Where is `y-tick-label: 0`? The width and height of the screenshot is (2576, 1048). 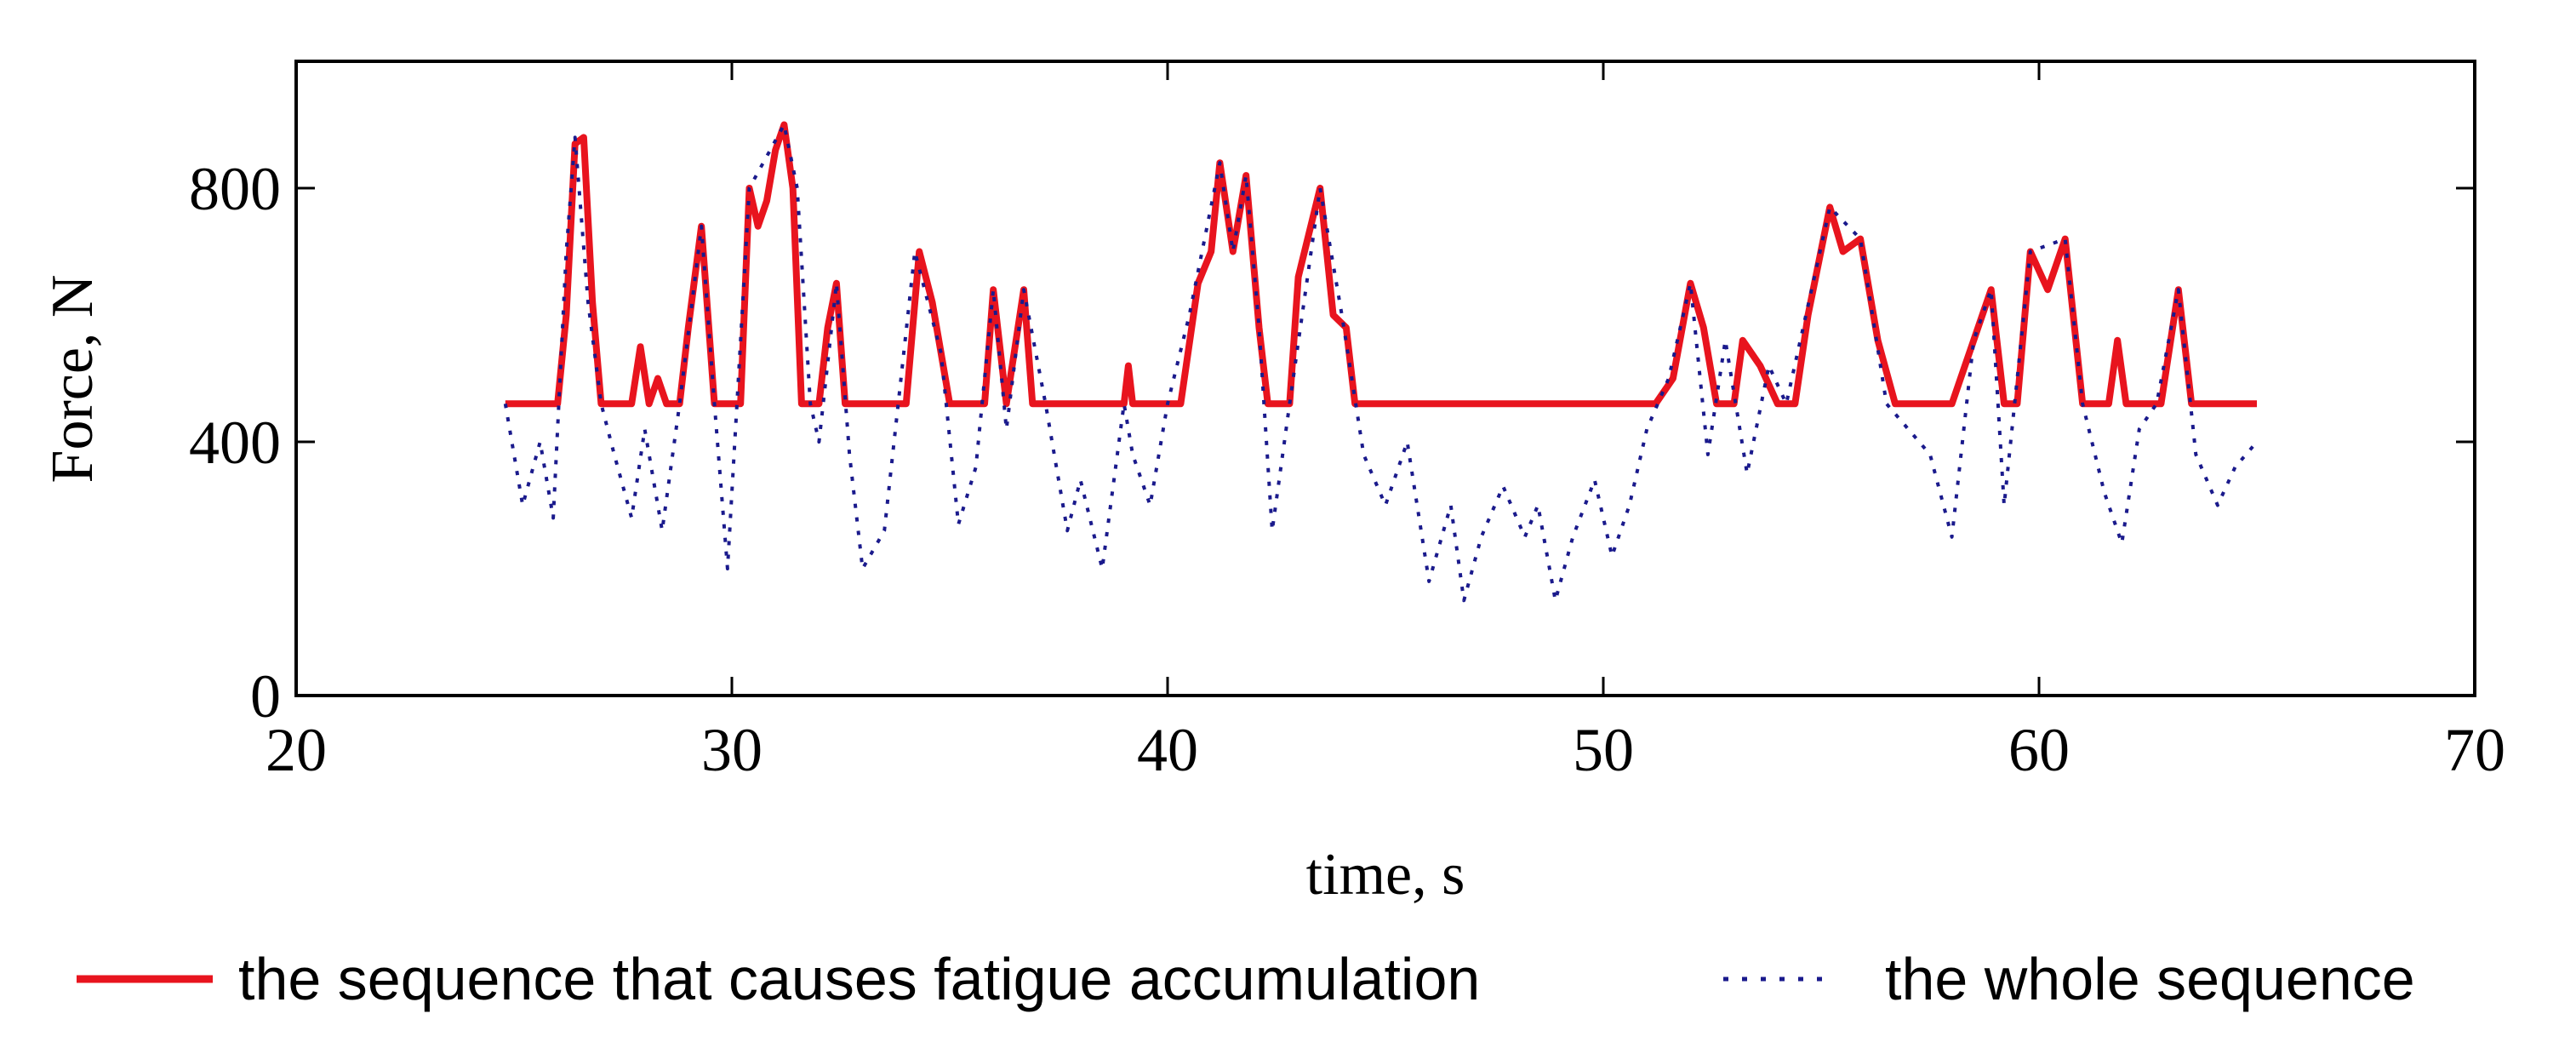 y-tick-label: 0 is located at coordinates (265, 696).